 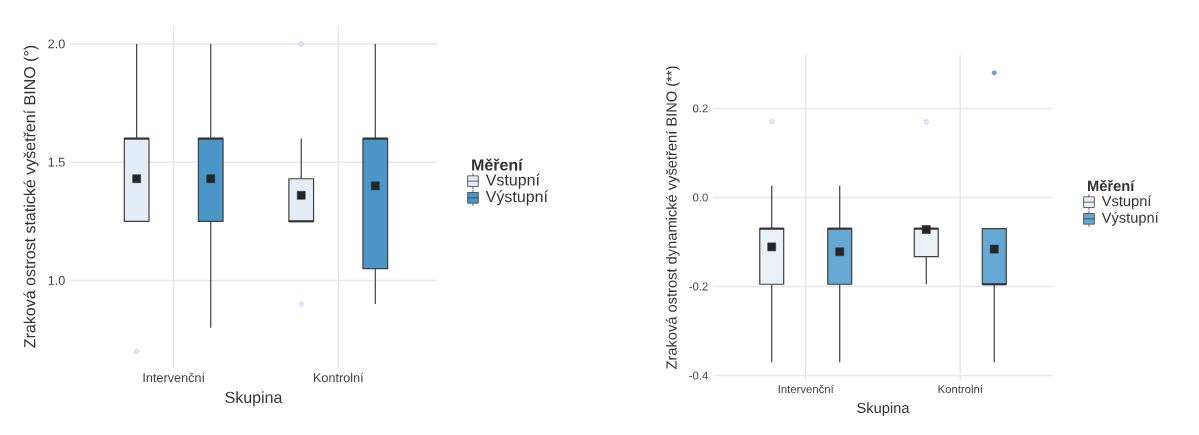 What do you see at coordinates (56, 44) in the screenshot?
I see `y-tick-label: 2.0` at bounding box center [56, 44].